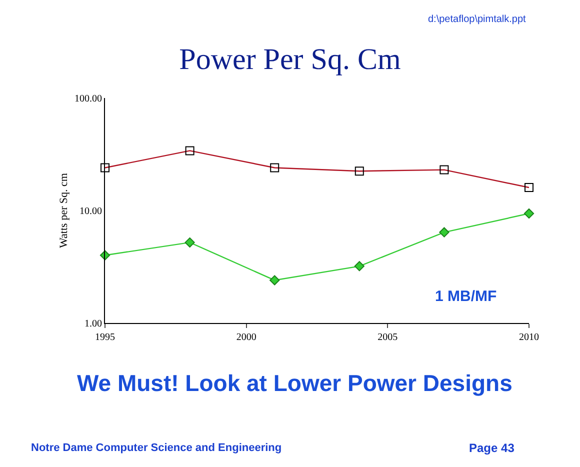 Image resolution: width=580 pixels, height=467 pixels. Describe the element at coordinates (492, 448) in the screenshot. I see `text: Page 43` at that location.